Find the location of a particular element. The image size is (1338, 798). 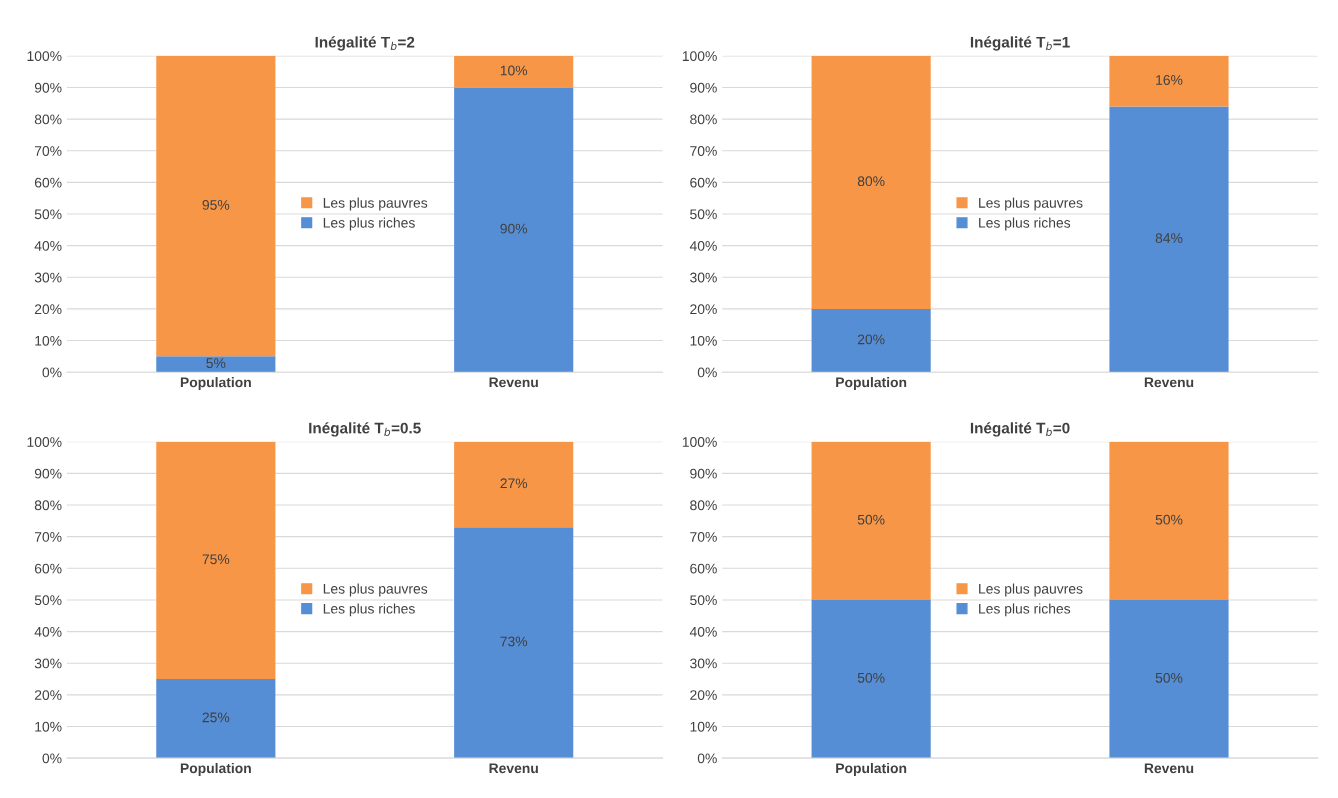

chart-title: Inégalité T$_{b}$=0.5 is located at coordinates (365, 429).